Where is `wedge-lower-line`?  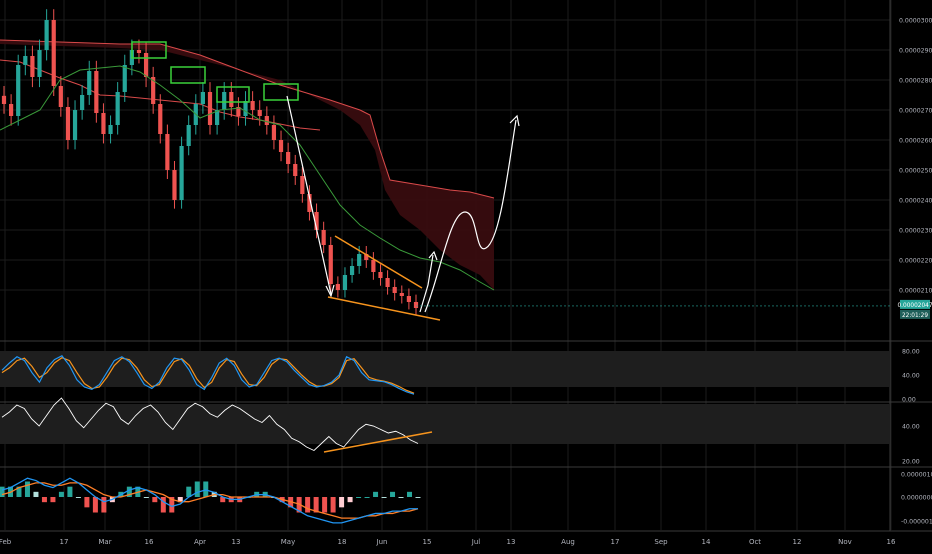
wedge-lower-line is located at coordinates (384, 308).